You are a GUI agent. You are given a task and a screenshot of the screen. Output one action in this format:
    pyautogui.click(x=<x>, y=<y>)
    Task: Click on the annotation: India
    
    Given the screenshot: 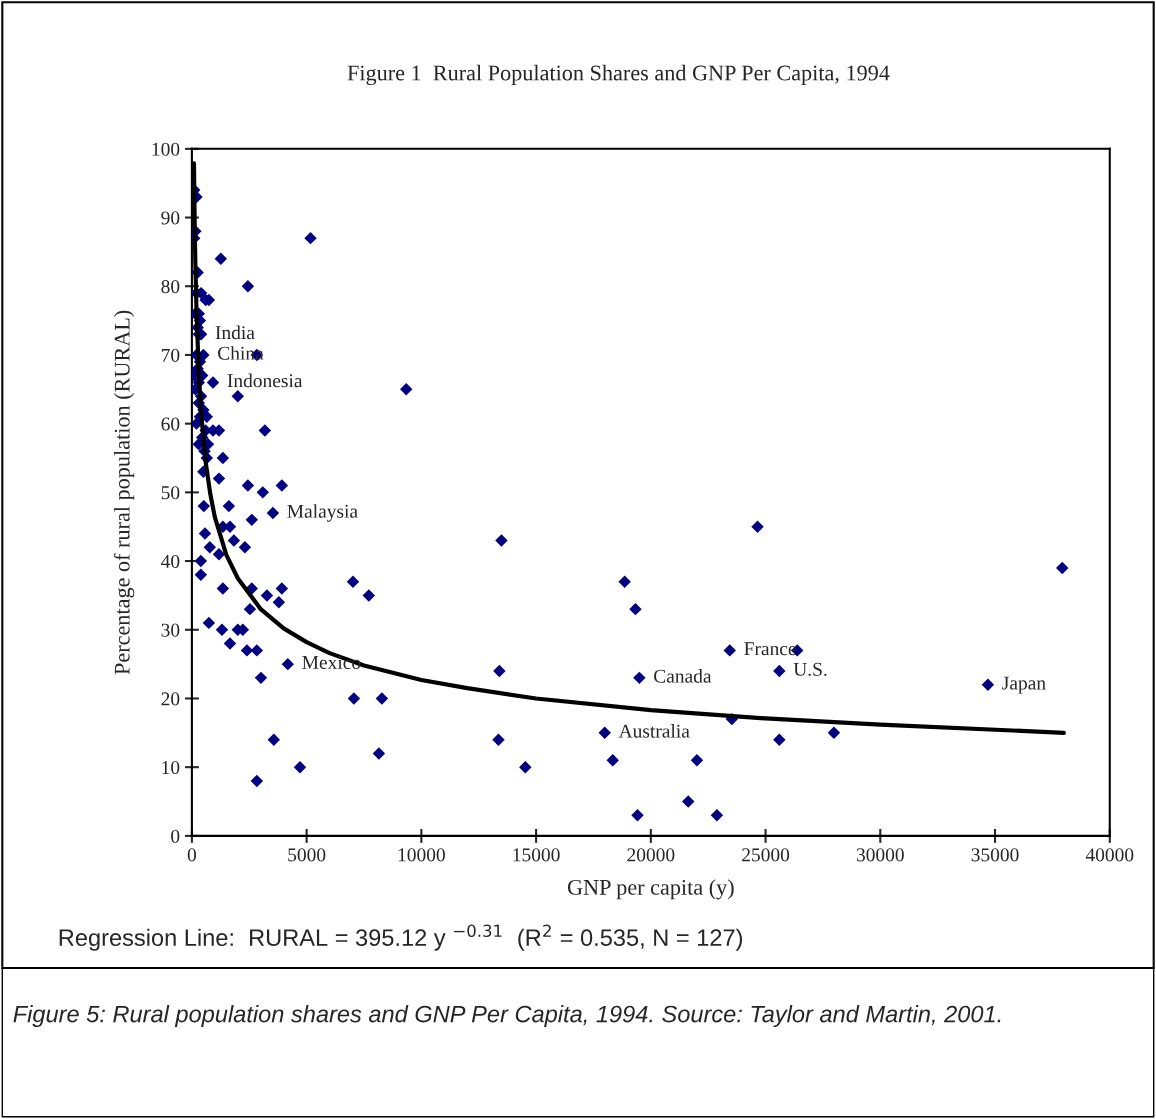 What is the action you would take?
    pyautogui.click(x=235, y=332)
    